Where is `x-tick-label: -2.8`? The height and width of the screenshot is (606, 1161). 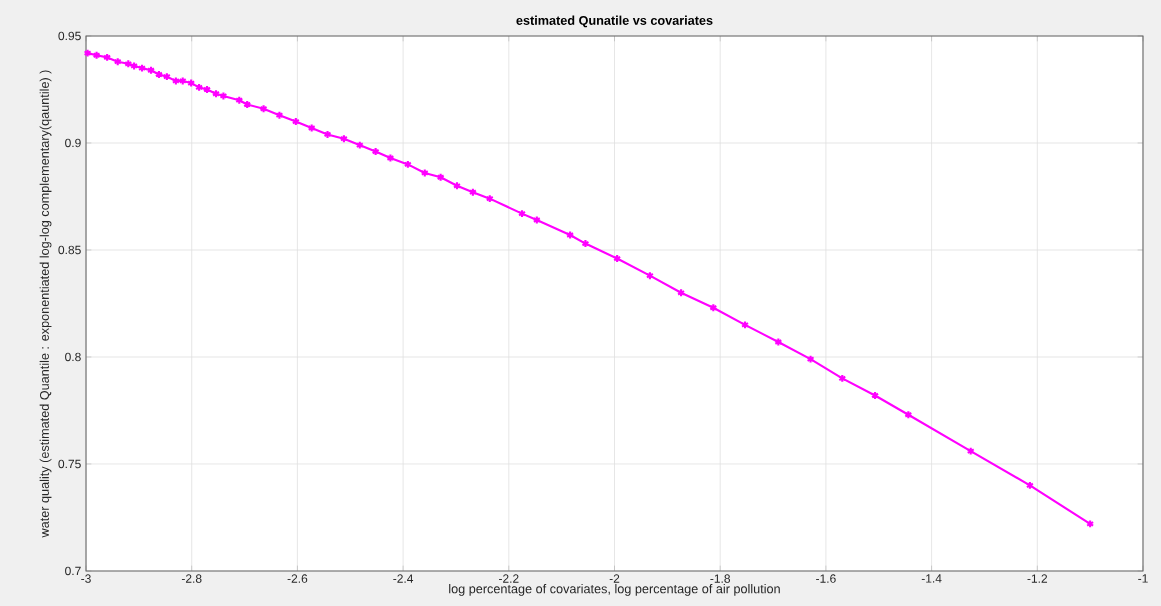 x-tick-label: -2.8 is located at coordinates (191, 578).